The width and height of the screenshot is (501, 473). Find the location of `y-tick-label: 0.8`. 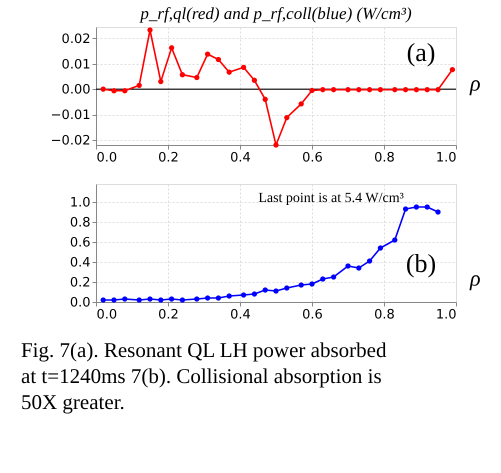

y-tick-label: 0.8 is located at coordinates (80, 223).